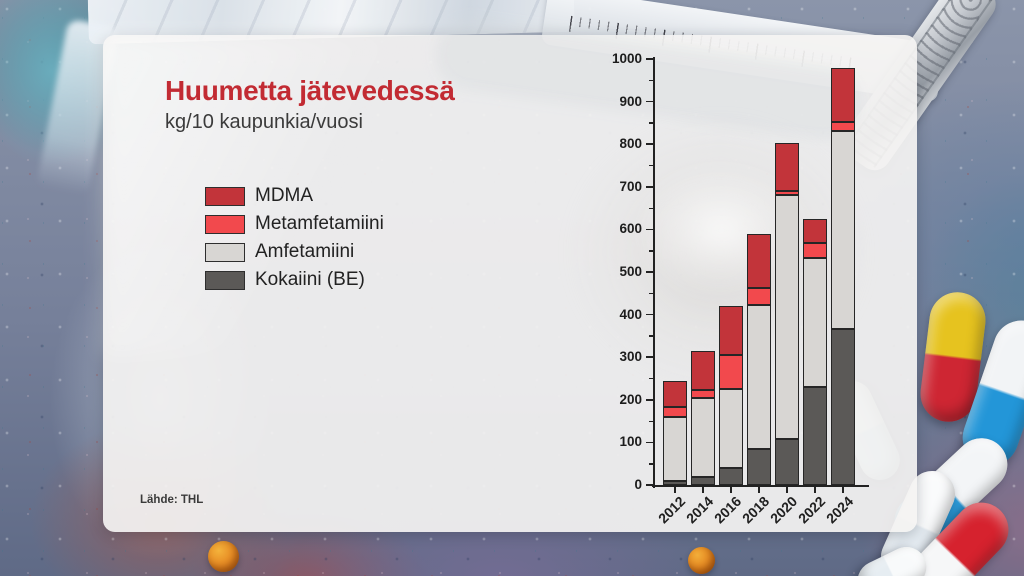 Image resolution: width=1024 pixels, height=576 pixels. What do you see at coordinates (630, 314) in the screenshot?
I see `y-tick-label: 400` at bounding box center [630, 314].